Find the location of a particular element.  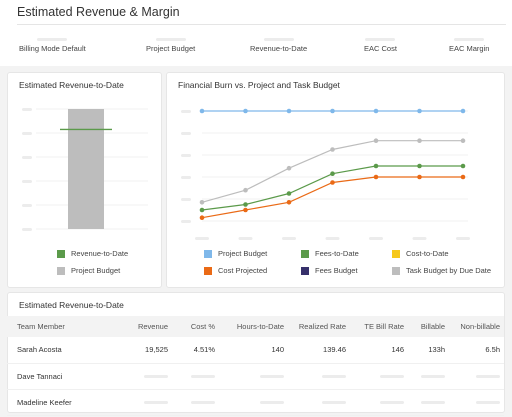

column-header-hours-to-date: Hours-to-Date is located at coordinates (253, 326).